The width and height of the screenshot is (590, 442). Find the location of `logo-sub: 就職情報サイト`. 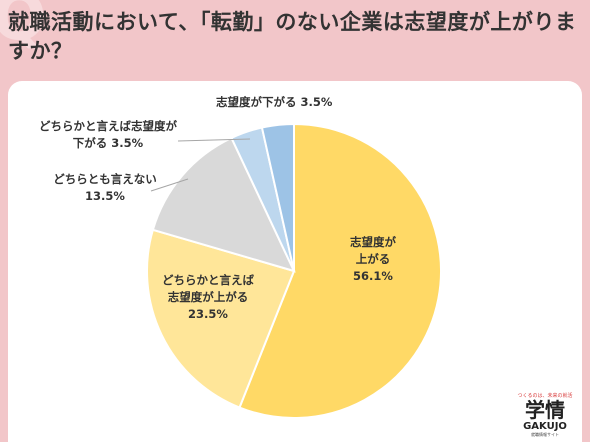

logo-sub: 就職情報サイト is located at coordinates (545, 434).